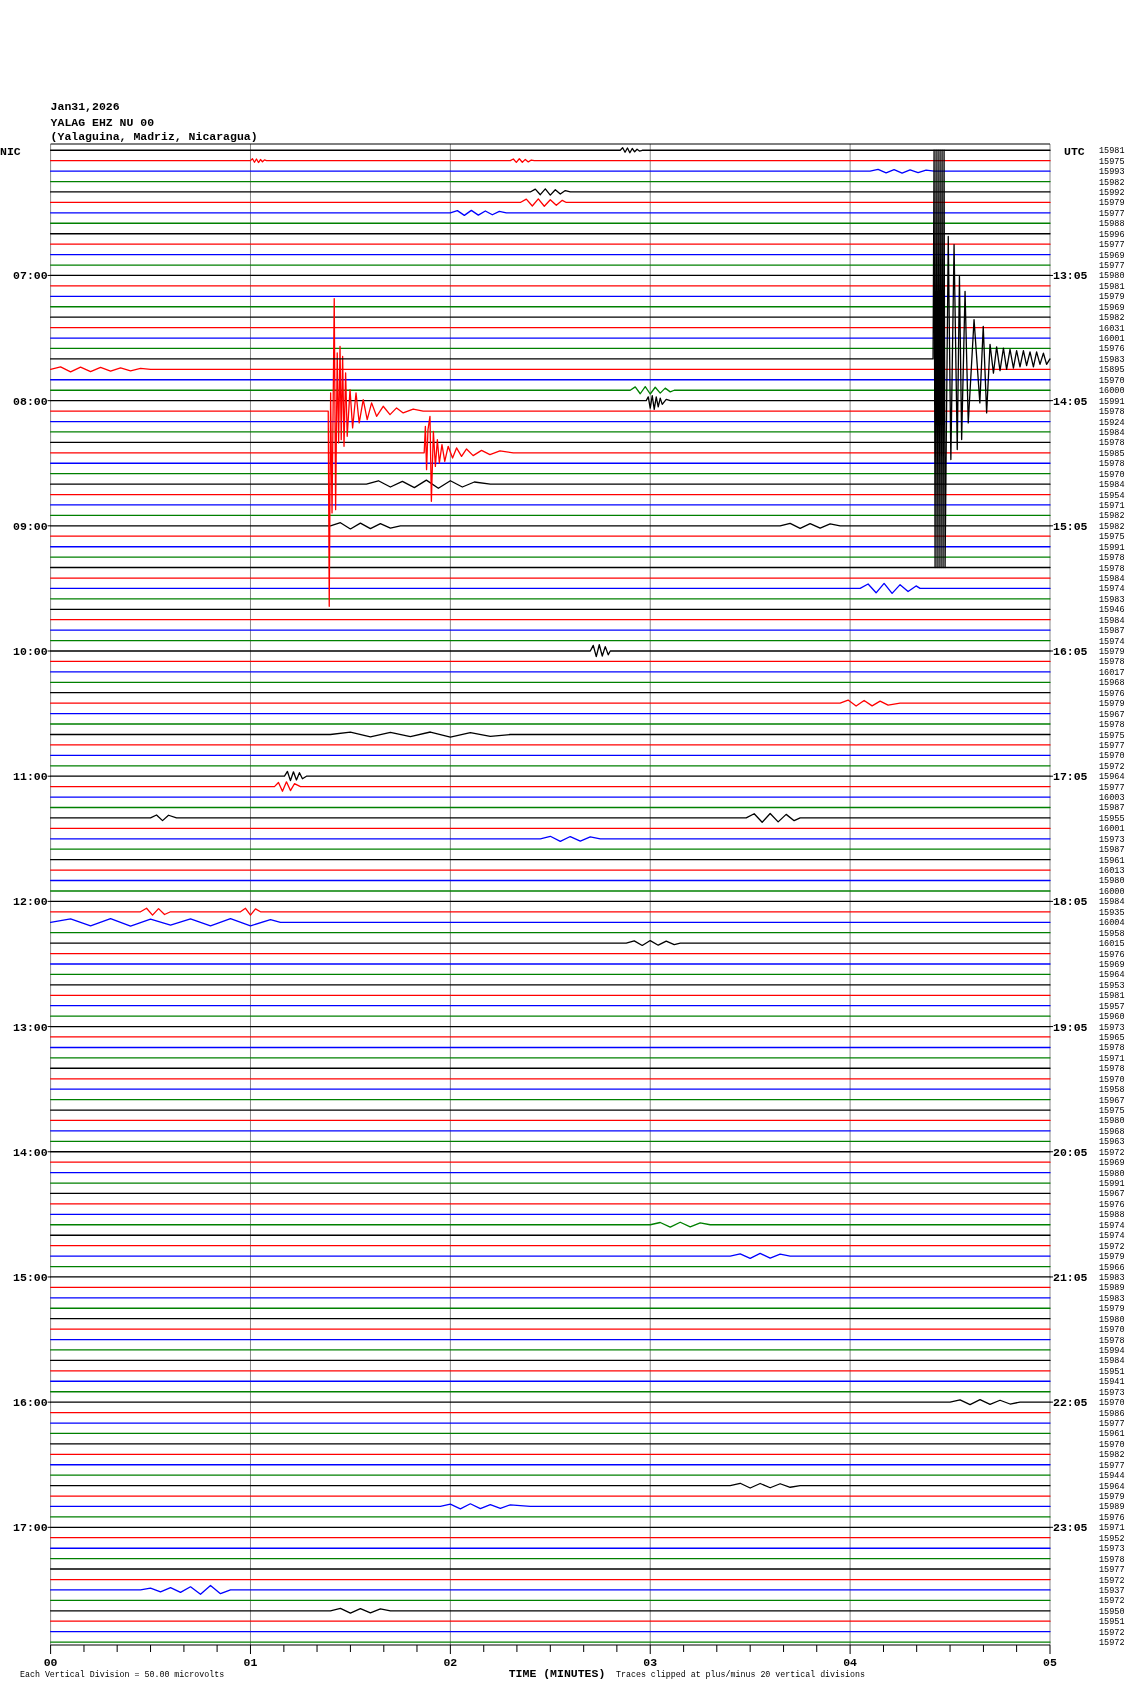  I want to click on text: 15988, so click(1112, 224).